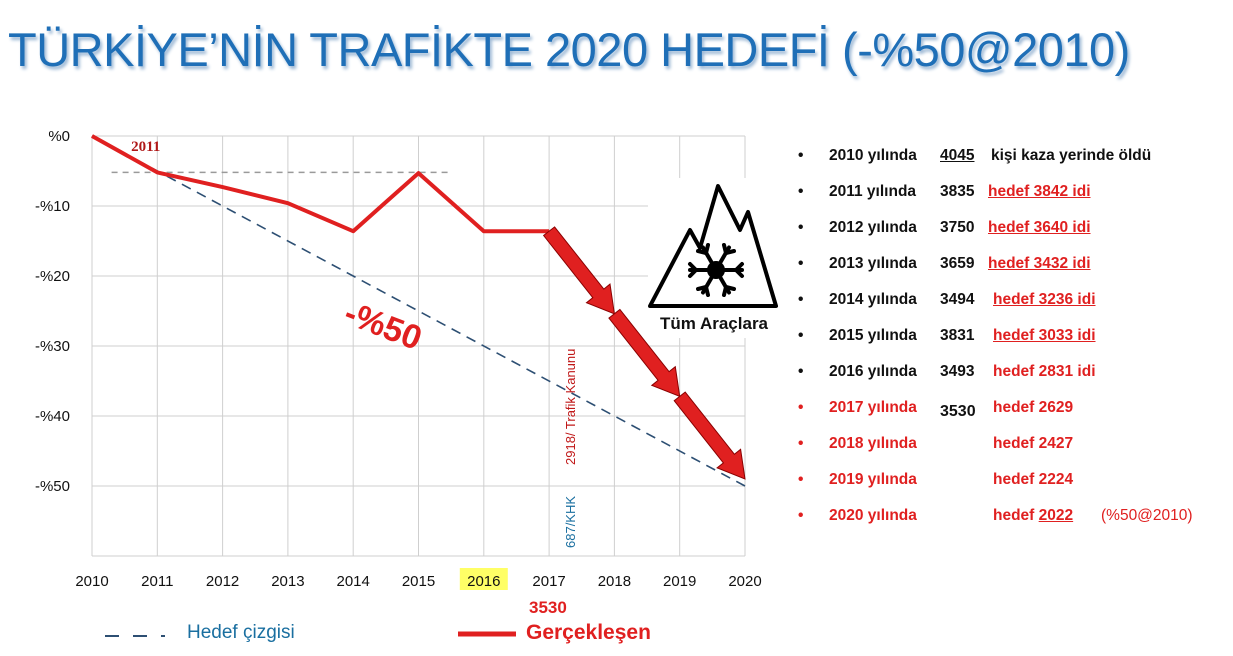 Image resolution: width=1233 pixels, height=656 pixels. I want to click on stat-target: hedef 2831 idi, so click(1044, 371).